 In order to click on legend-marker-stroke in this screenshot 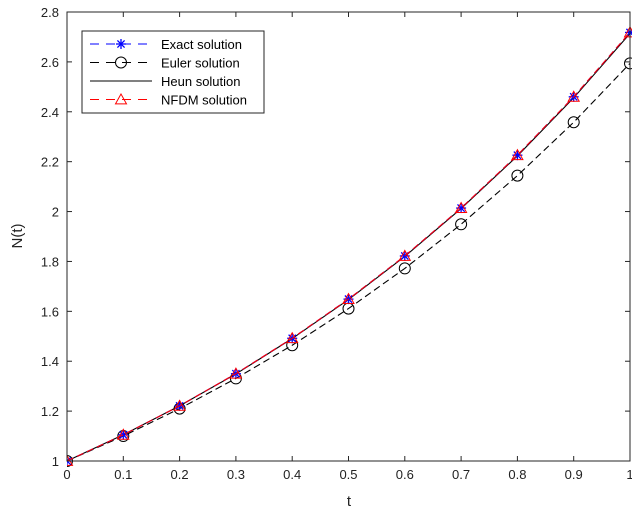, I will do `click(121, 44)`.